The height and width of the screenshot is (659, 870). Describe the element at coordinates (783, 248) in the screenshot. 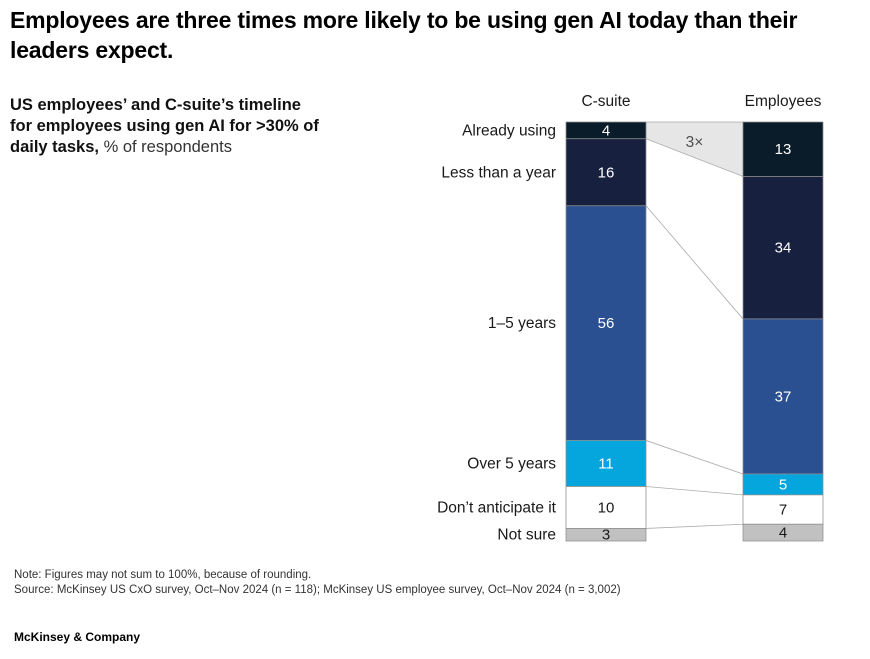

I see `segment-value: 34` at that location.